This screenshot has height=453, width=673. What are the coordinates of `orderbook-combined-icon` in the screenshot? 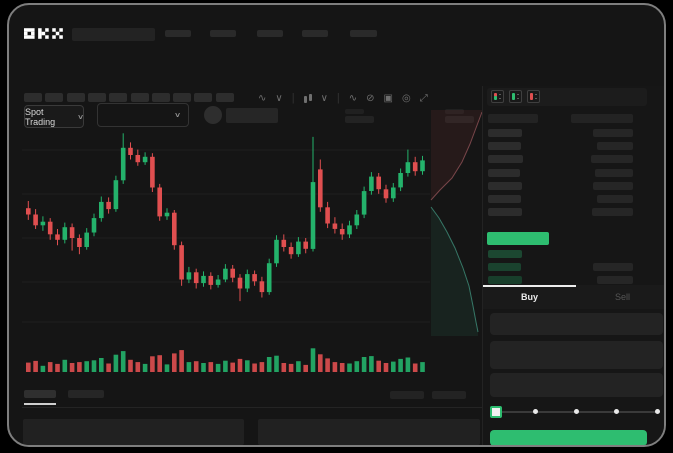 It's located at (497, 96).